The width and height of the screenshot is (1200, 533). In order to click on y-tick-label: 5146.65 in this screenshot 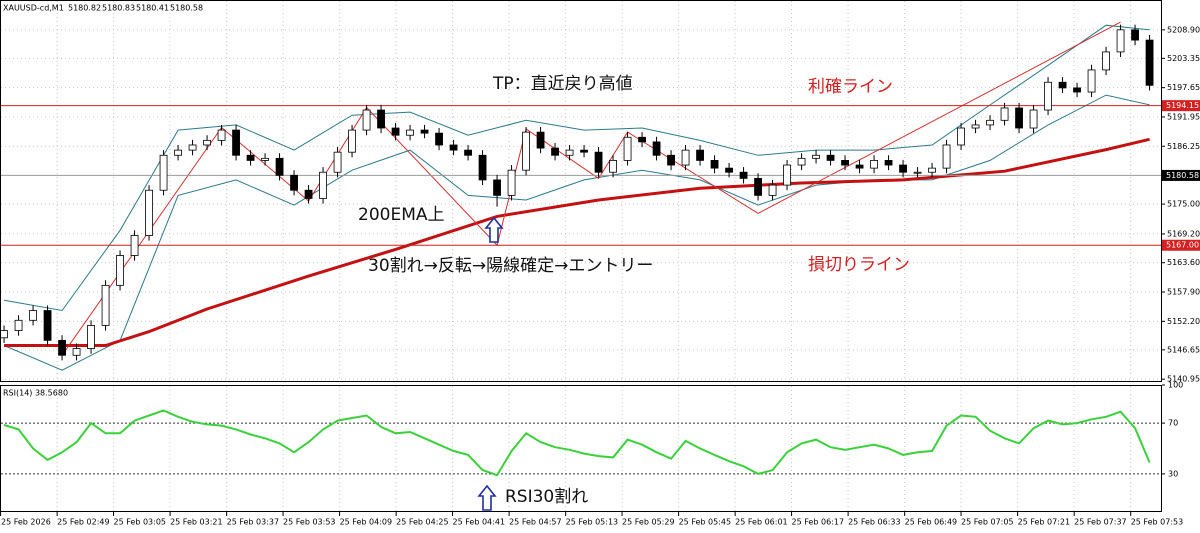, I will do `click(1183, 349)`.